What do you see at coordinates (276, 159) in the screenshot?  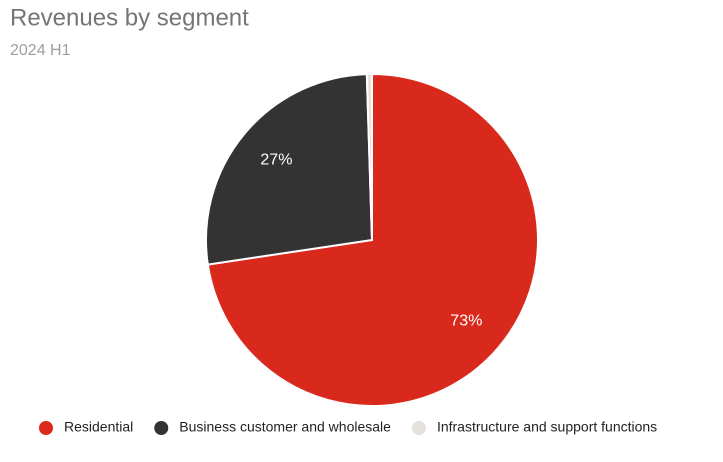 I see `value-label: 27%` at bounding box center [276, 159].